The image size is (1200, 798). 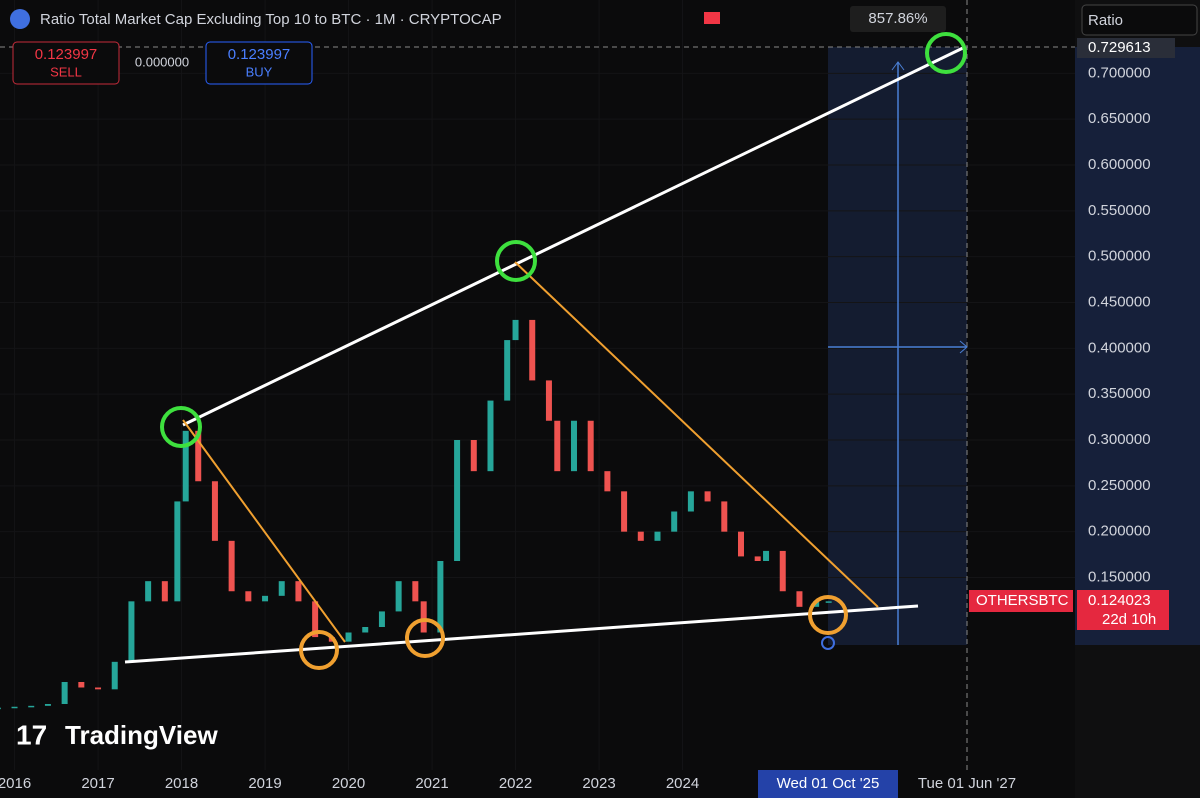 What do you see at coordinates (1022, 600) in the screenshot?
I see `symbol-label: OTHERSBTC` at bounding box center [1022, 600].